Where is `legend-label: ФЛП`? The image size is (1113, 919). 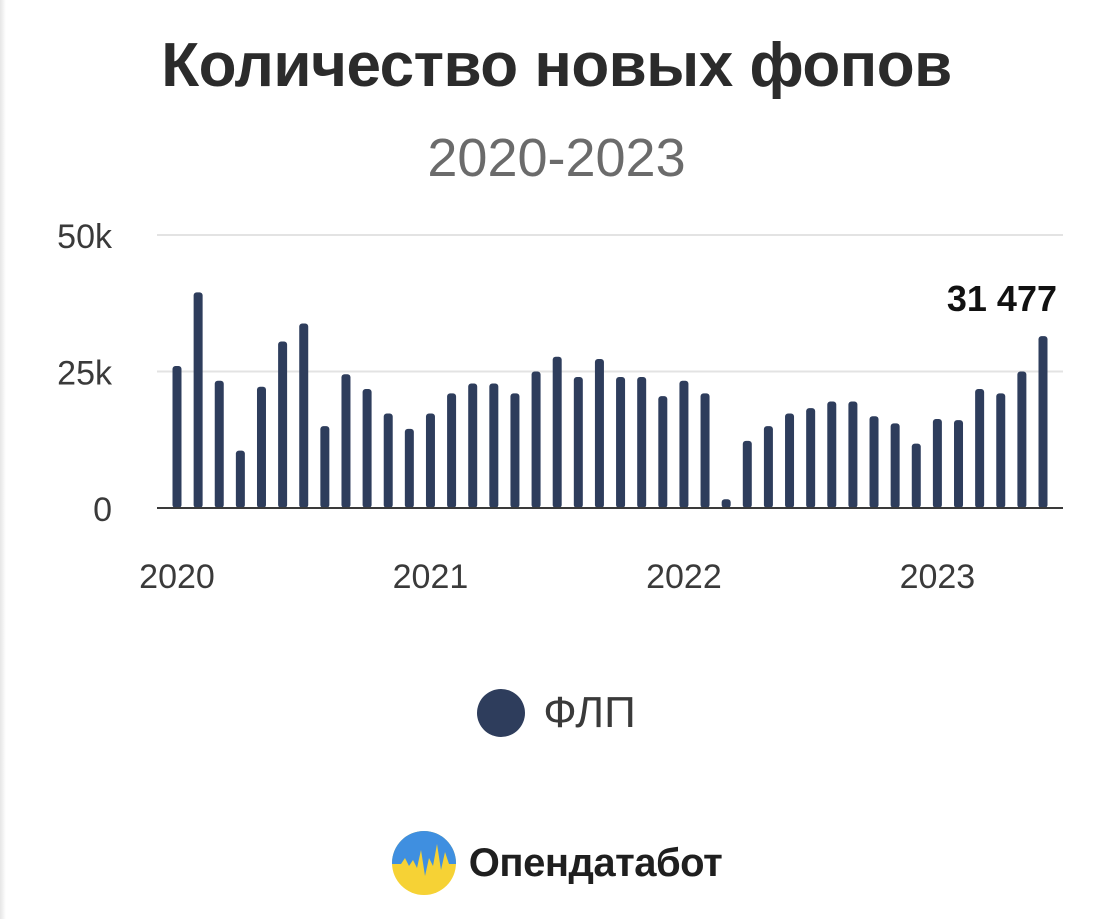
legend-label: ФЛП is located at coordinates (589, 712).